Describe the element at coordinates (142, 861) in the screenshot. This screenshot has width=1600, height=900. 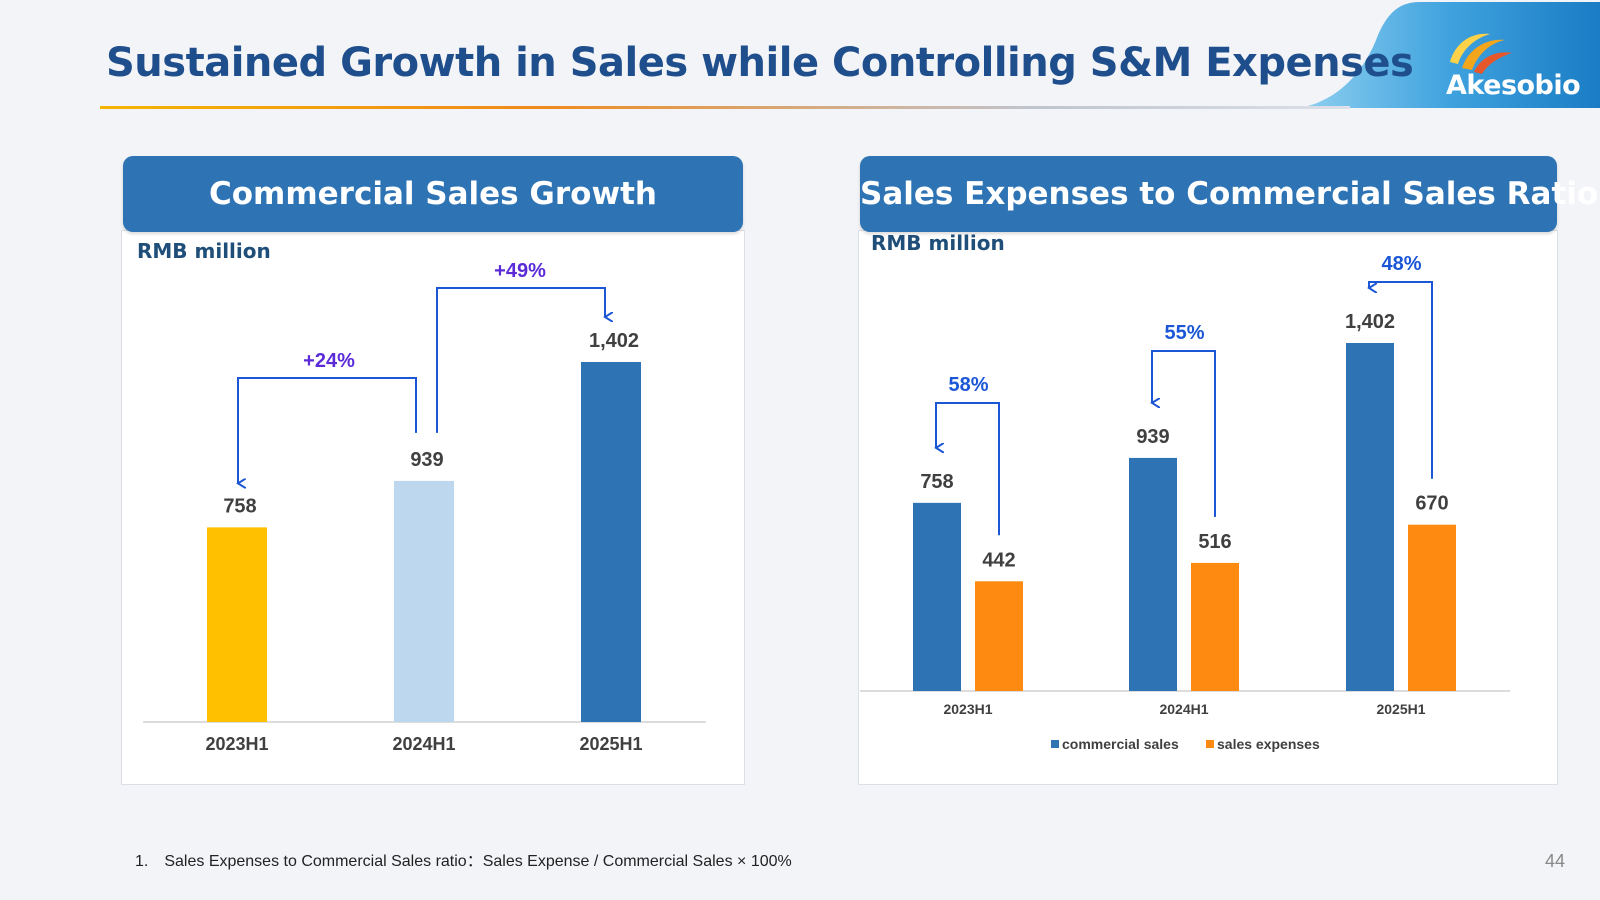
I see `footnote-number: 1.` at that location.